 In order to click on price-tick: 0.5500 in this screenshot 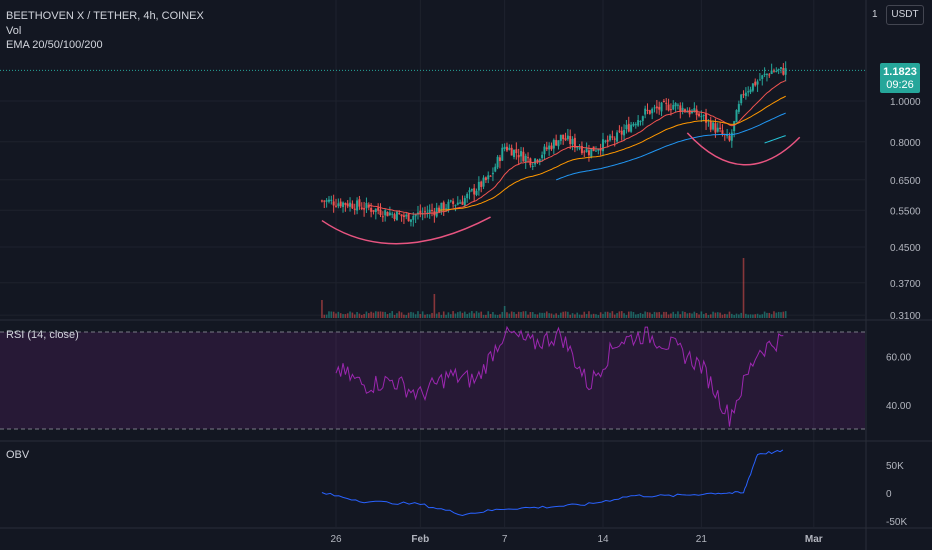, I will do `click(905, 211)`.